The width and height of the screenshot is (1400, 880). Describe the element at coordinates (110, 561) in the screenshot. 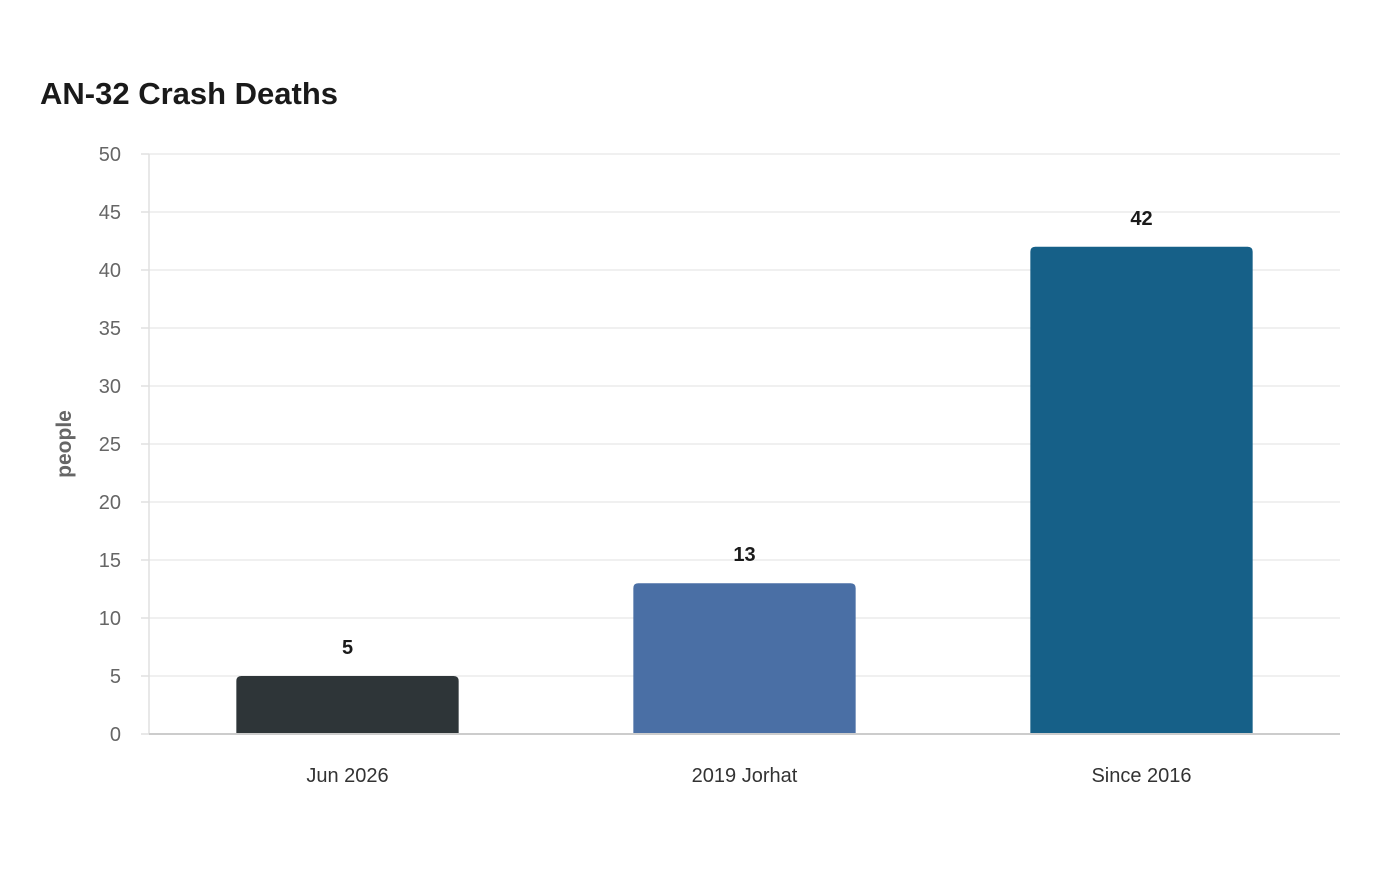

I see `y-tick-label: 15` at that location.